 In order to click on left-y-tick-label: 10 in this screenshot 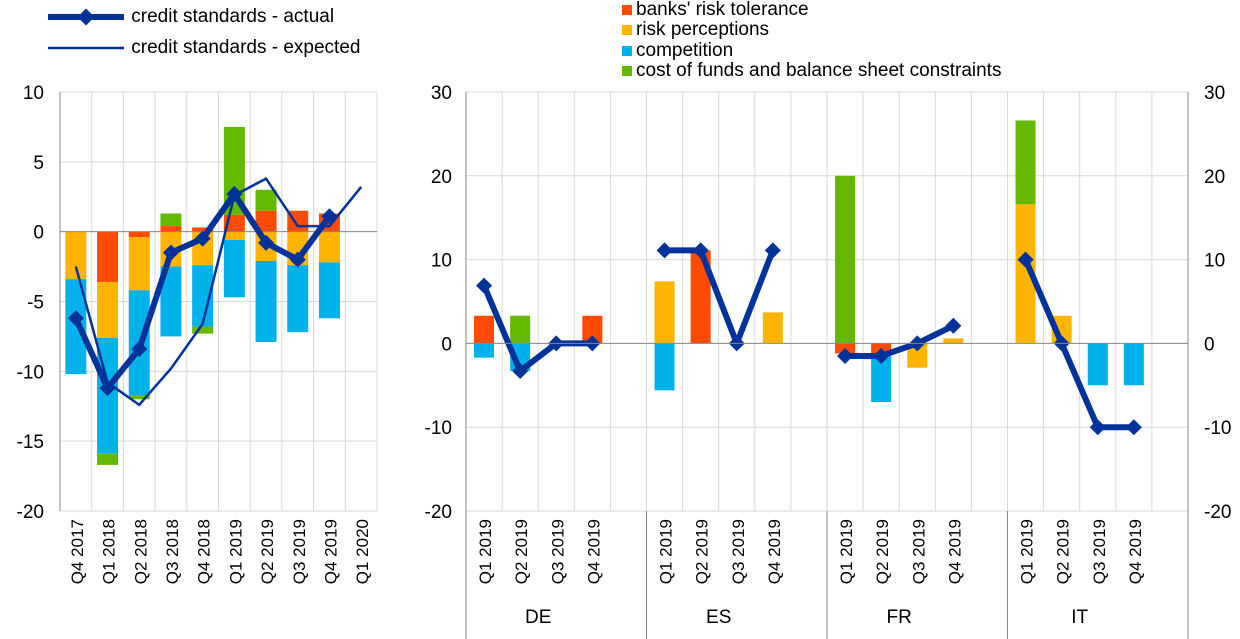, I will do `click(33, 93)`.